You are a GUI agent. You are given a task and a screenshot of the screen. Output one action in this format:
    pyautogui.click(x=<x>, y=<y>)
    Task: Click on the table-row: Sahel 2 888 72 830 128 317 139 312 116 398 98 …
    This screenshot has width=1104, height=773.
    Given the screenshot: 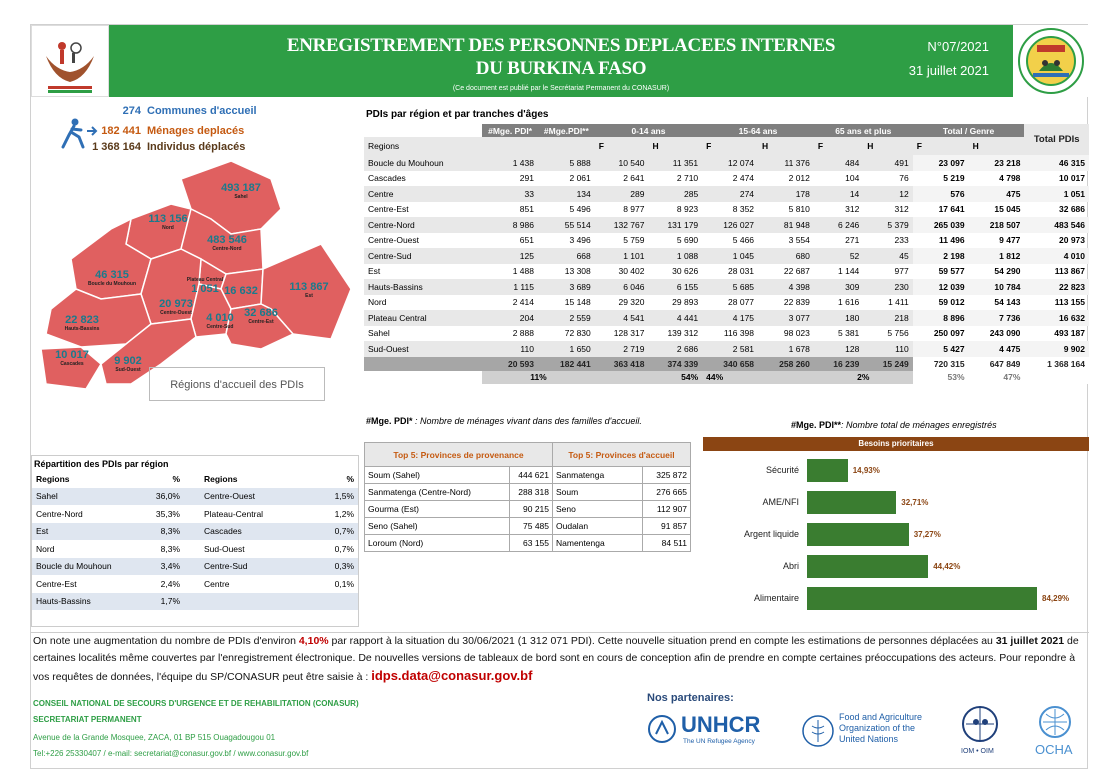 What is the action you would take?
    pyautogui.click(x=726, y=334)
    